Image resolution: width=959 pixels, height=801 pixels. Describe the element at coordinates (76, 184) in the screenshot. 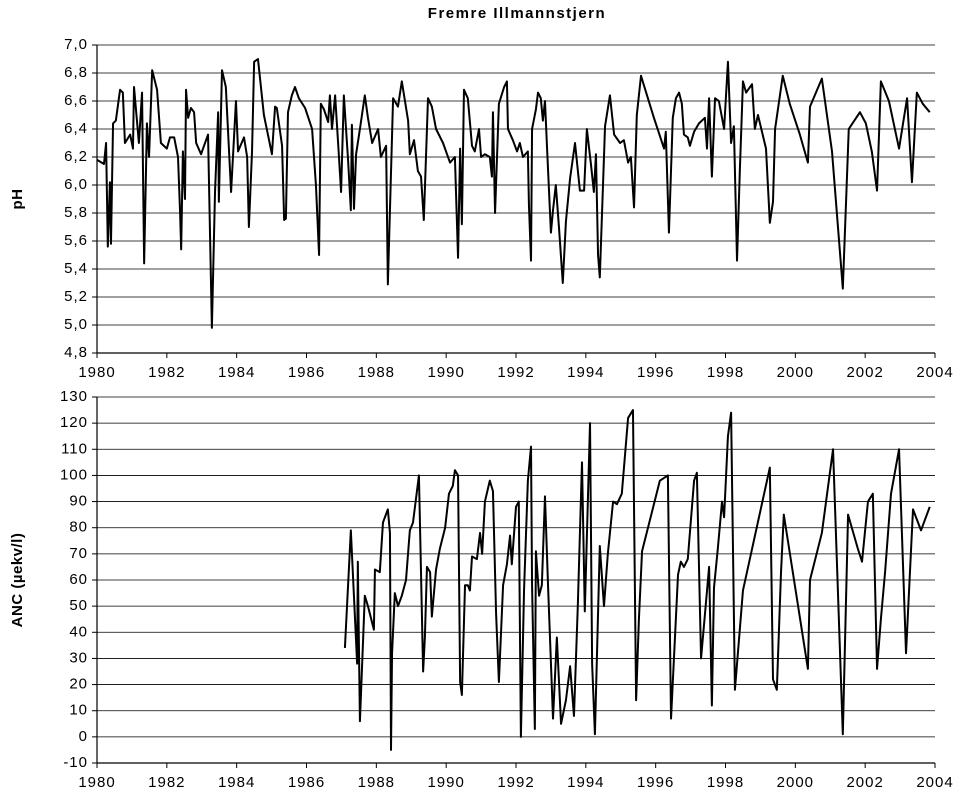

I see `y-tick-label: 6,0` at that location.